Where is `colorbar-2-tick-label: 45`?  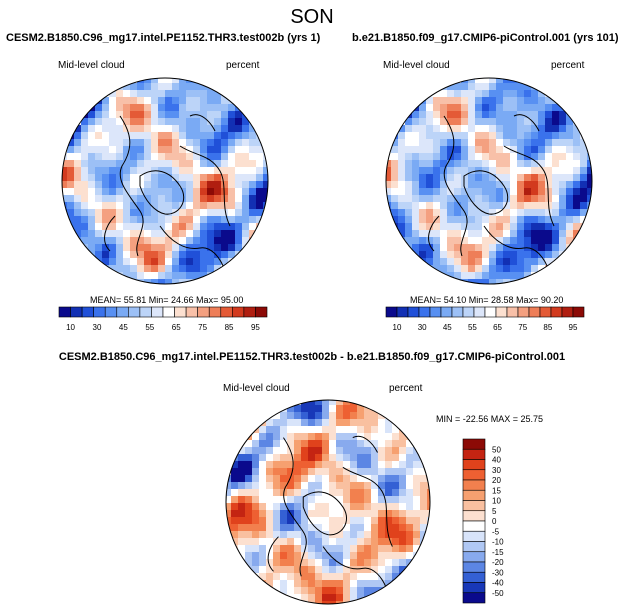 colorbar-2-tick-label: 45 is located at coordinates (447, 327).